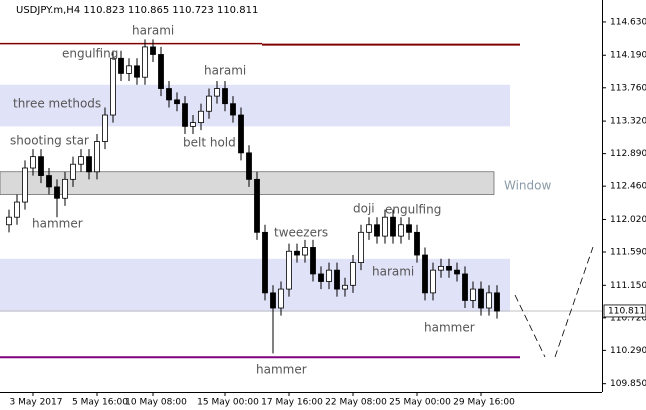 Image resolution: width=646 pixels, height=410 pixels. I want to click on annotation: belt hold, so click(209, 143).